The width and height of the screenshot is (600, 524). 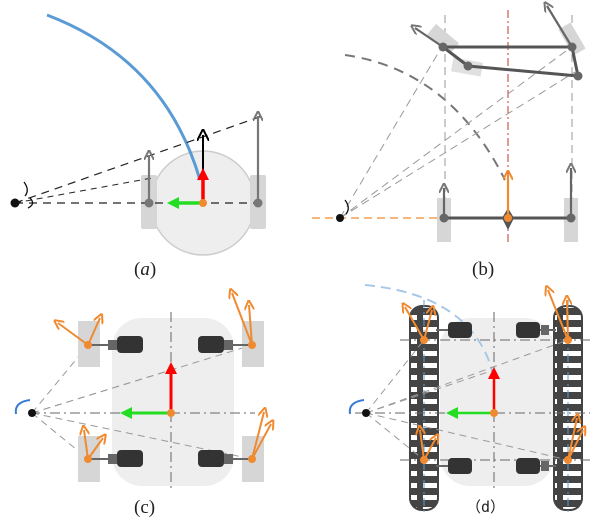 I want to click on coupler-fr-c, so click(x=228, y=345).